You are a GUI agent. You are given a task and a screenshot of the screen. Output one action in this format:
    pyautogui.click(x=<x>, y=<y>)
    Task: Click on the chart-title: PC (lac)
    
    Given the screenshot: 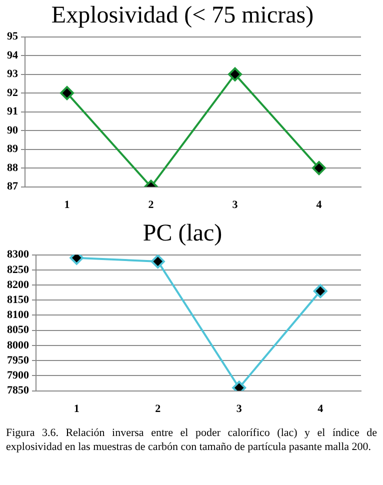 What is the action you would take?
    pyautogui.click(x=182, y=233)
    